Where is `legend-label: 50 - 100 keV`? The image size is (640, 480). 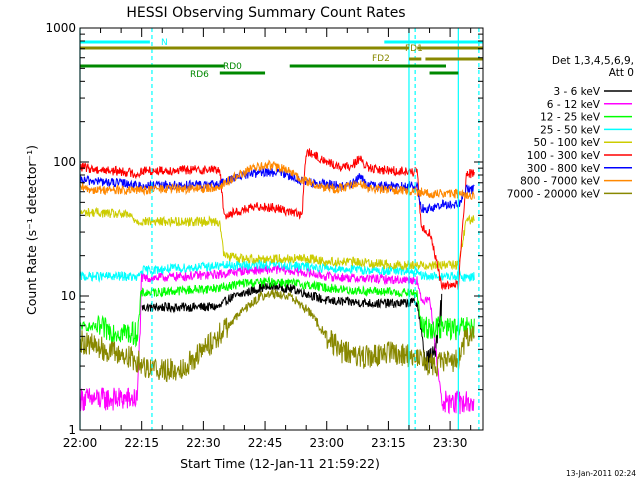 legend-label: 50 - 100 keV is located at coordinates (566, 143).